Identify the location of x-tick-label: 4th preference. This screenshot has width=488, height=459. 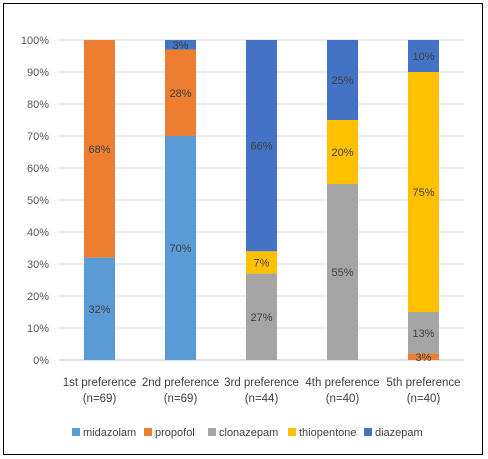
(342, 383).